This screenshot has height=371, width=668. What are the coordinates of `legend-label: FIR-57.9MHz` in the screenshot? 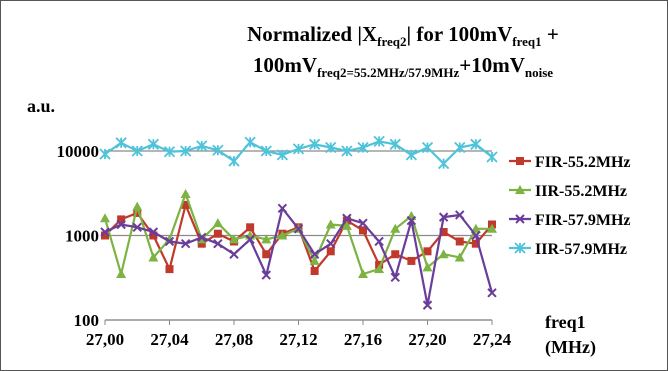 It's located at (583, 220).